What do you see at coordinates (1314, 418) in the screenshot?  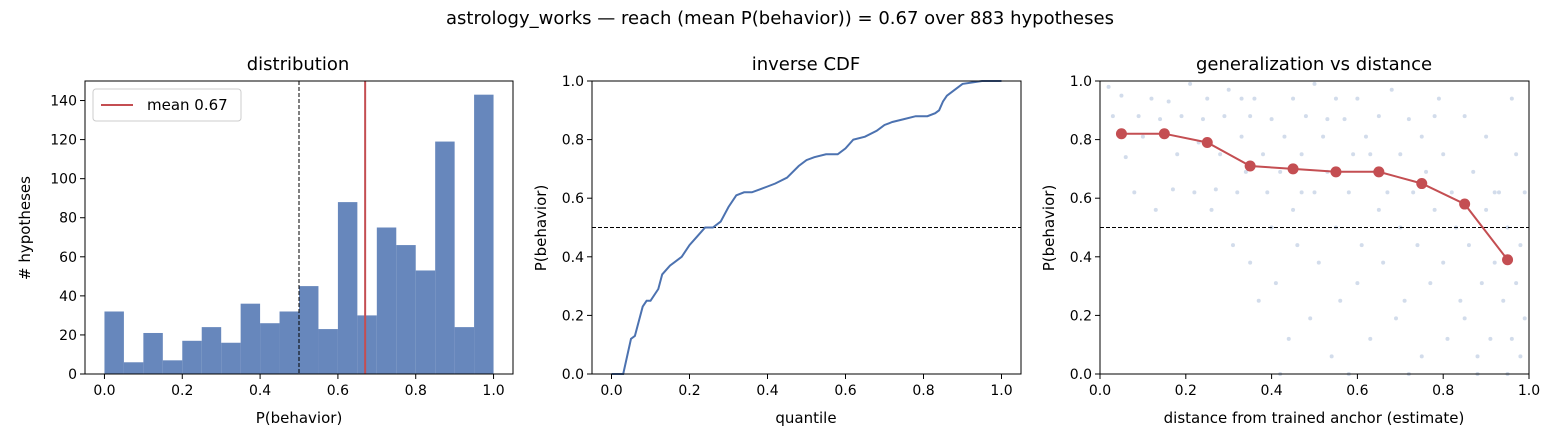 I see `x-axis-label: distance from trained anchor (estimate)` at bounding box center [1314, 418].